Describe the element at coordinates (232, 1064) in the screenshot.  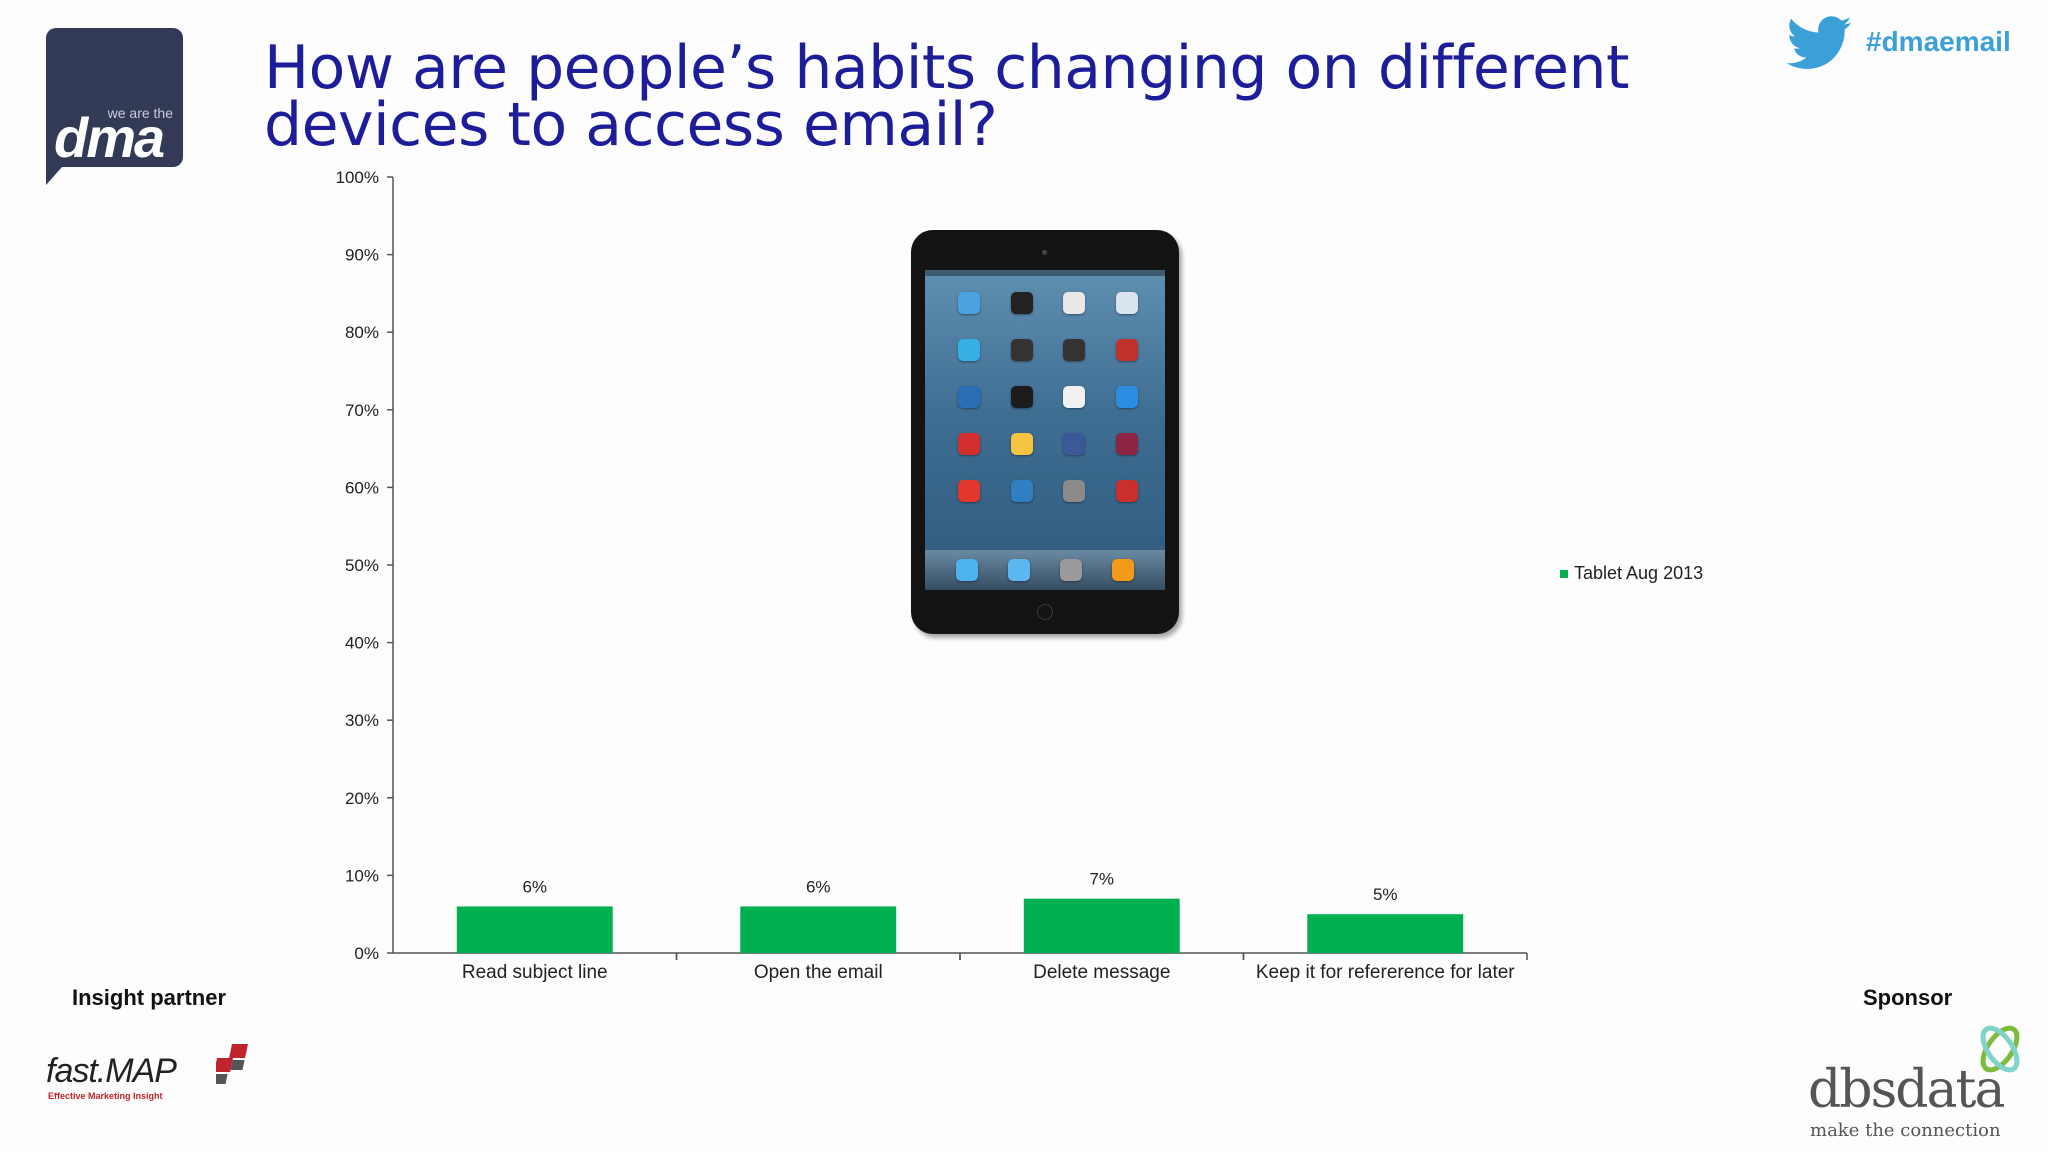
I see `fastmap-mark-icon` at that location.